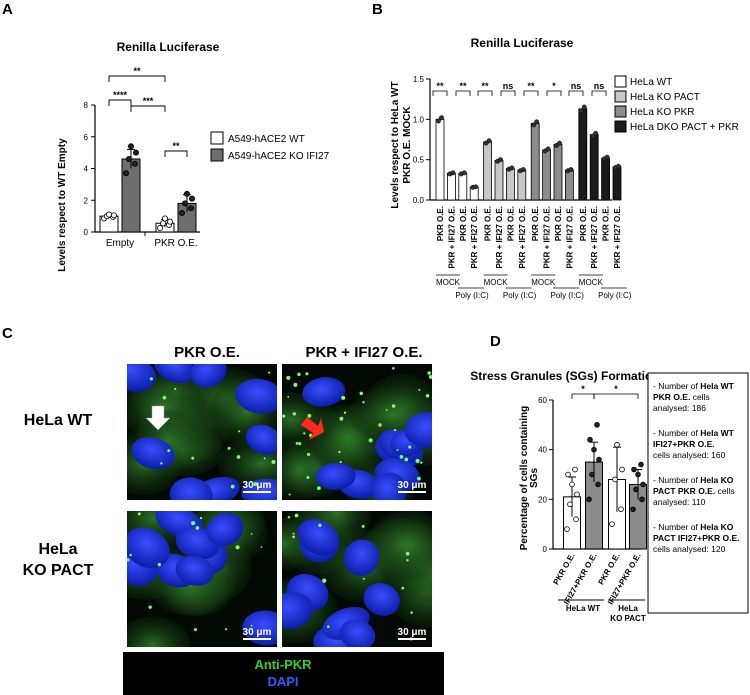 The image size is (750, 695). Describe the element at coordinates (616, 389) in the screenshot. I see `panel-d-sig-label-1: *` at that location.